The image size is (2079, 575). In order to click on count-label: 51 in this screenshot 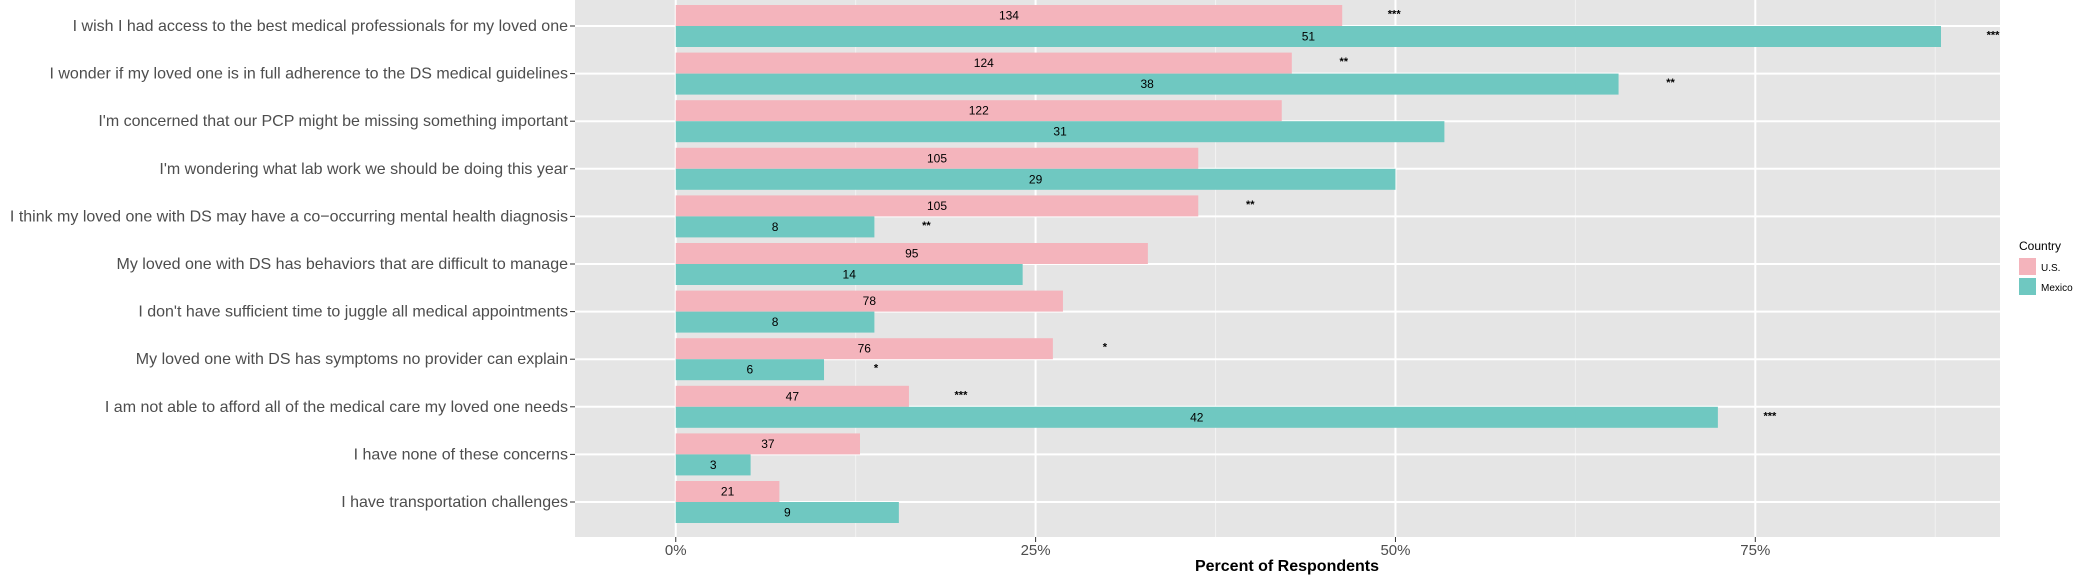, I will do `click(1309, 37)`.